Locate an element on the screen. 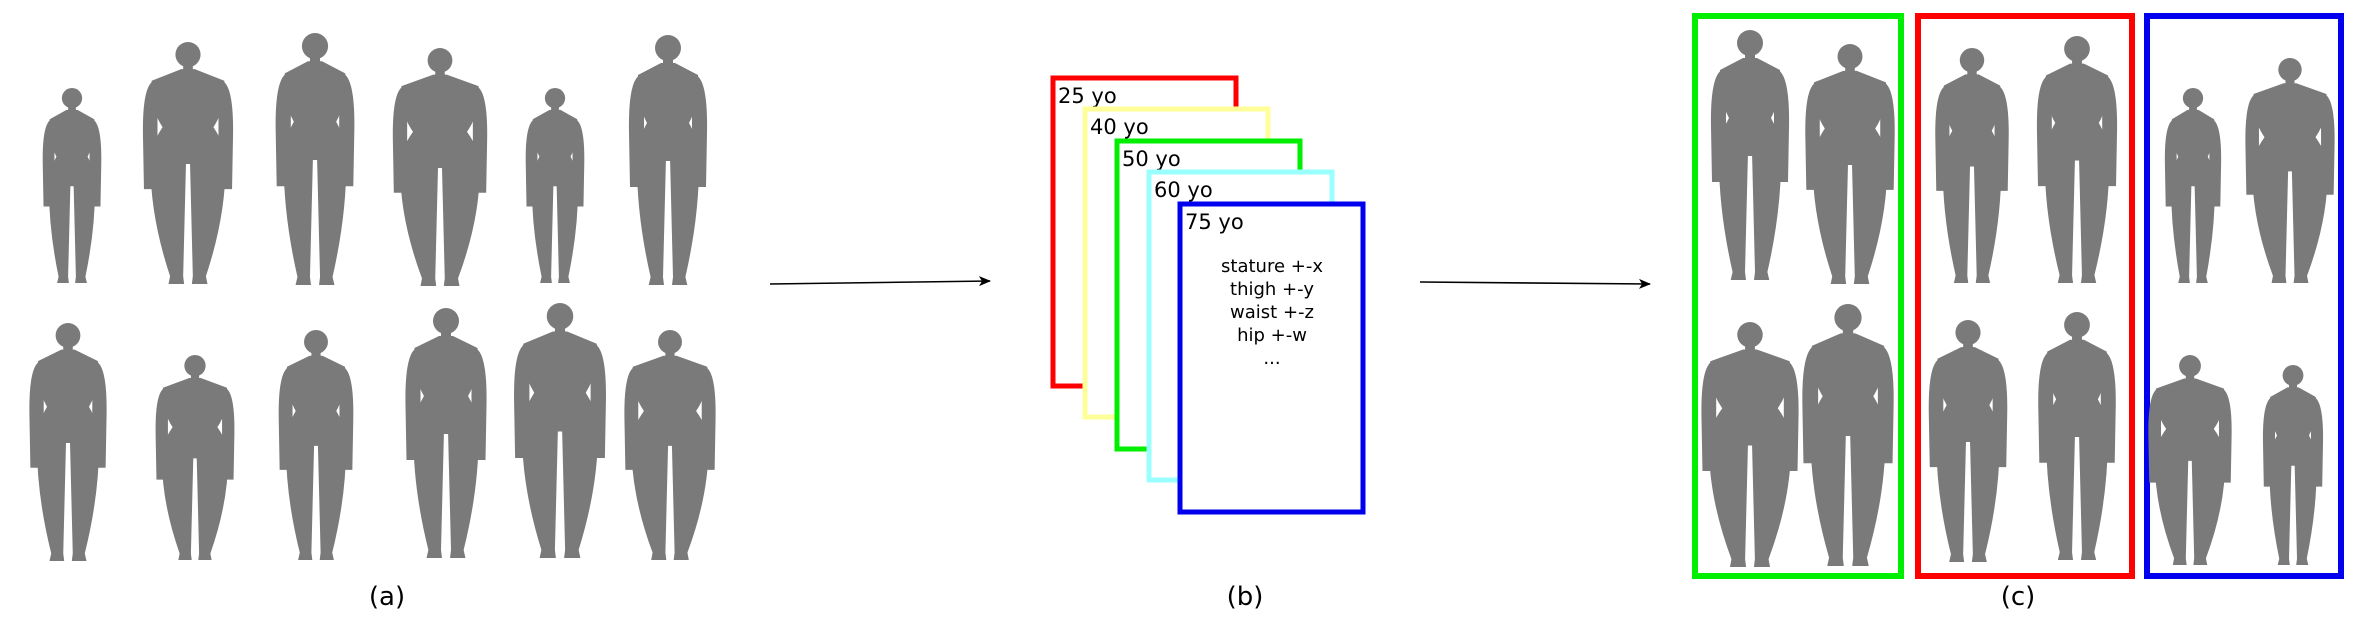  age-card: 75 yo is located at coordinates (1271, 358).